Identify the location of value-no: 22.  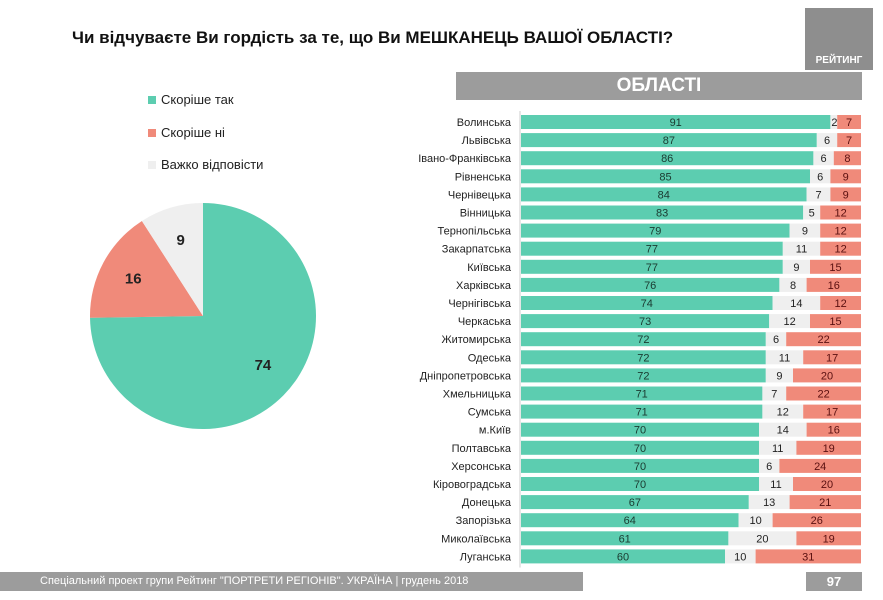
(823, 395).